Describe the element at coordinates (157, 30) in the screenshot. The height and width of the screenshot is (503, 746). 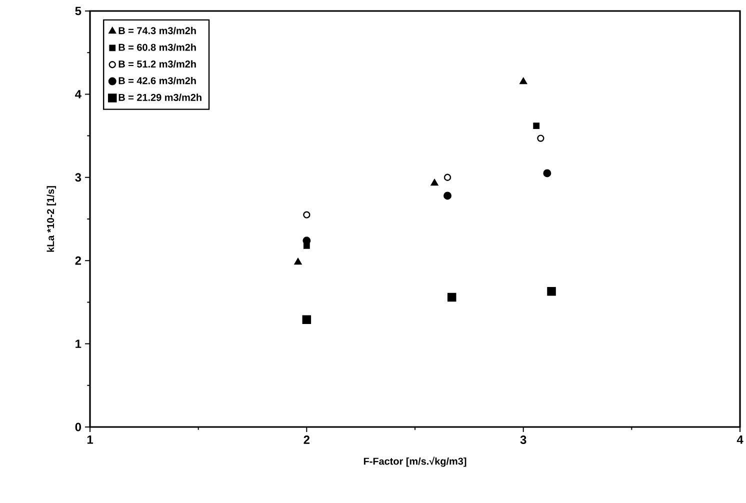
I see `legend-label: B = 74.3 m3/m2h` at that location.